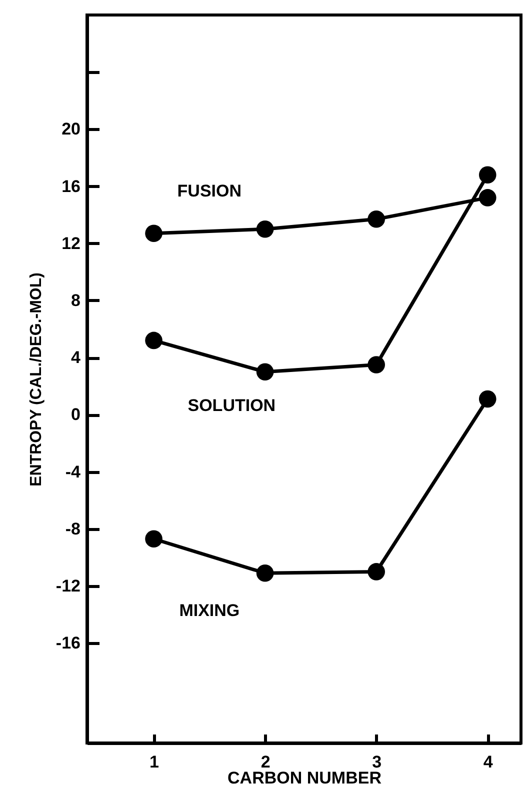 This screenshot has width=524, height=801. I want to click on y-tick-label: -8, so click(72, 528).